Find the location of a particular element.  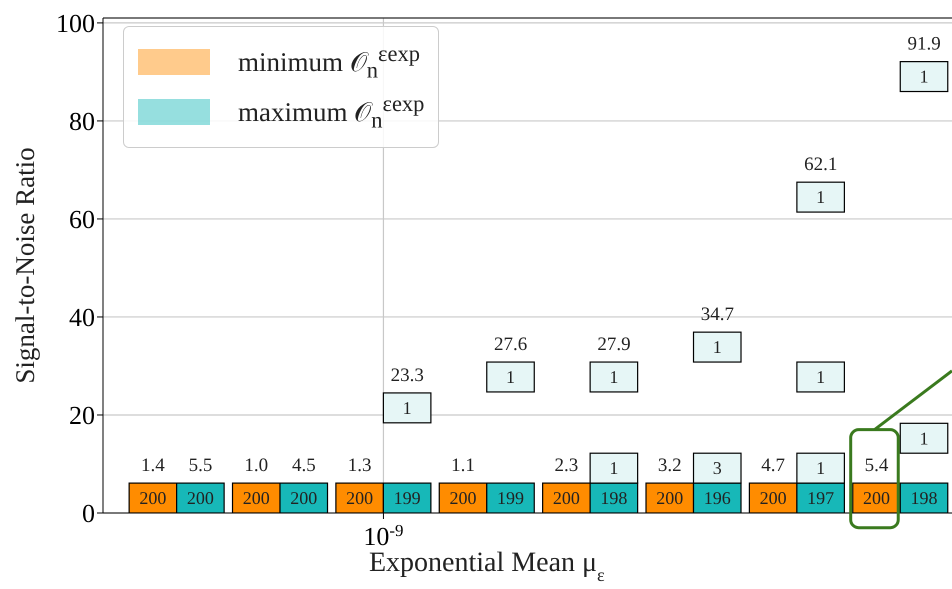

annotation: 4.7 is located at coordinates (773, 465).